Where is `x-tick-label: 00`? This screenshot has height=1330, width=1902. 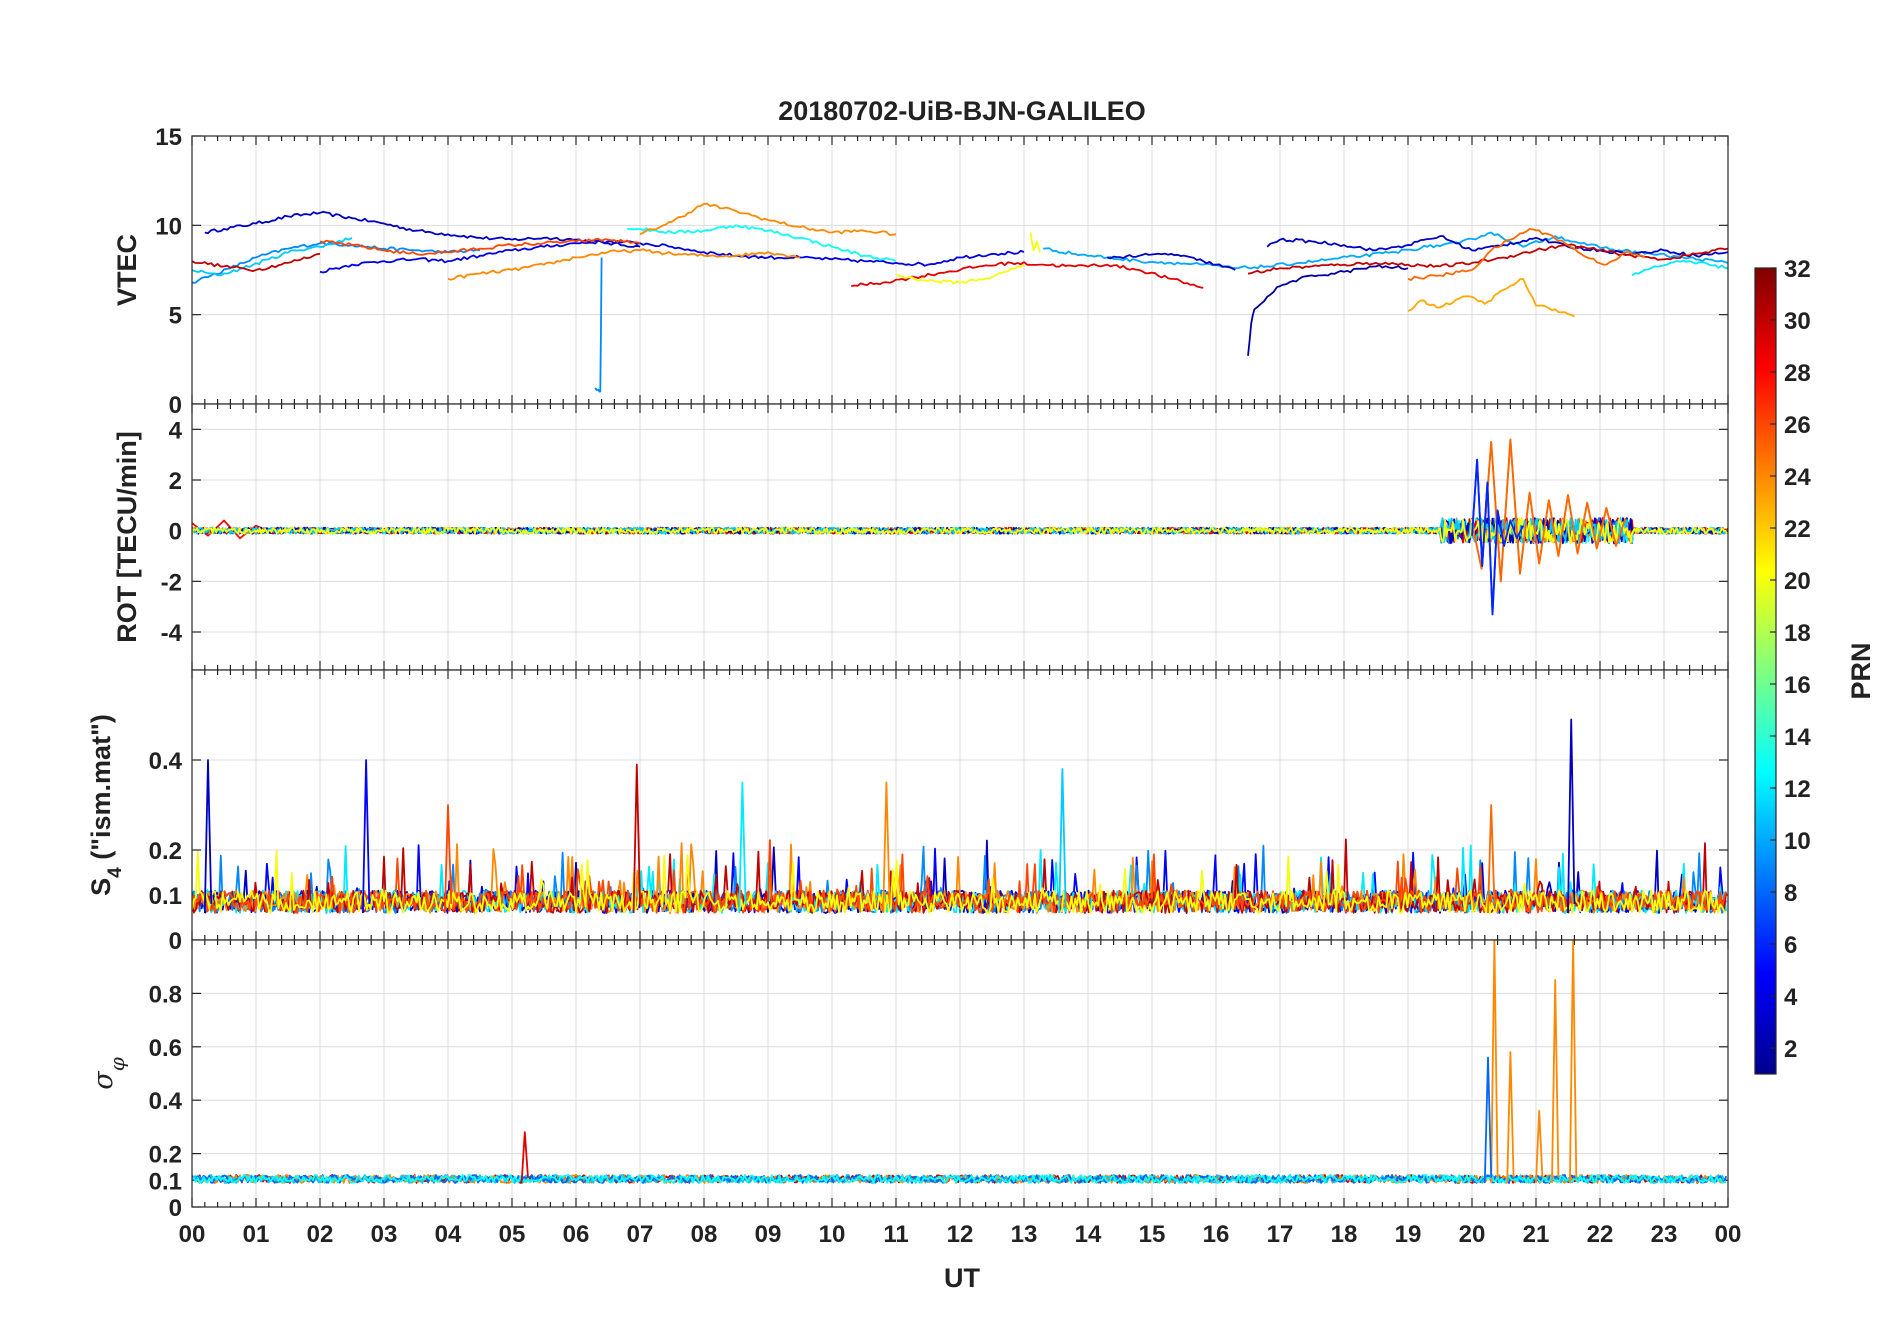 x-tick-label: 00 is located at coordinates (1728, 1234).